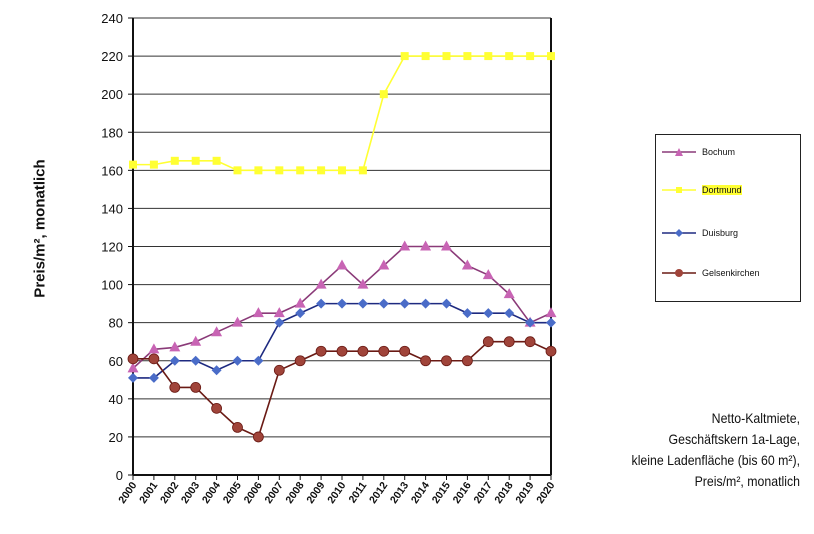  Describe the element at coordinates (342, 113) in the screenshot. I see `series-line-dortmund` at that location.